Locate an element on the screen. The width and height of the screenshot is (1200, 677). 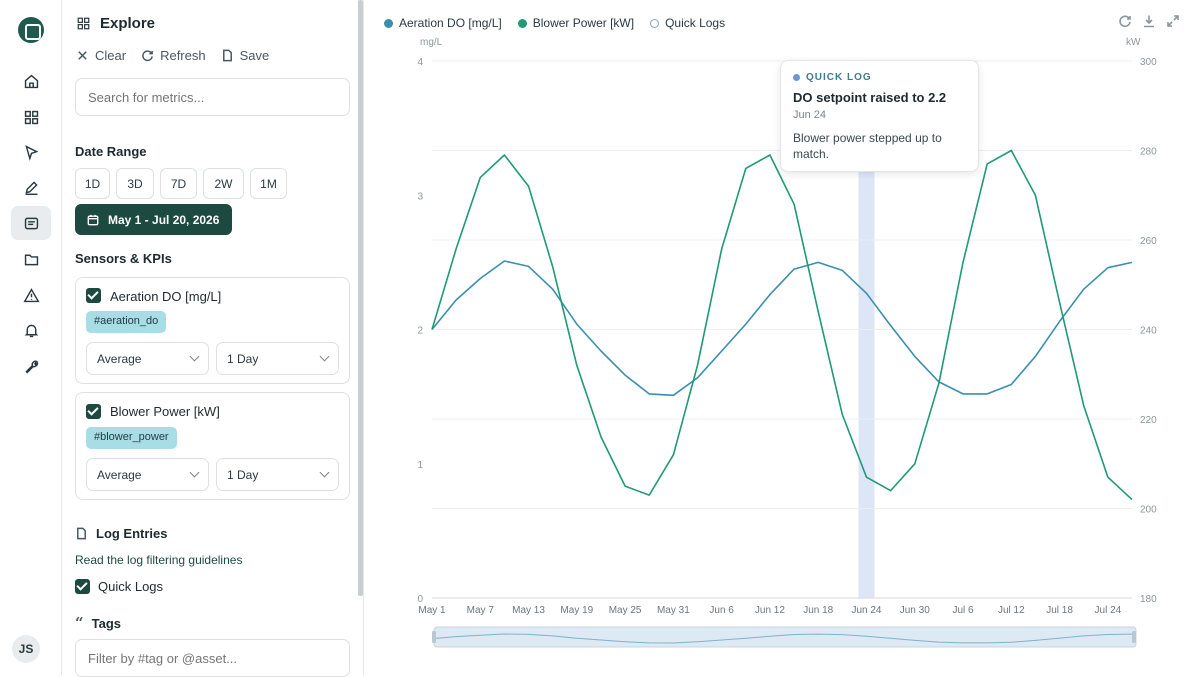
tooltip-title: DO setpoint raised to 2.2 is located at coordinates (870, 97).